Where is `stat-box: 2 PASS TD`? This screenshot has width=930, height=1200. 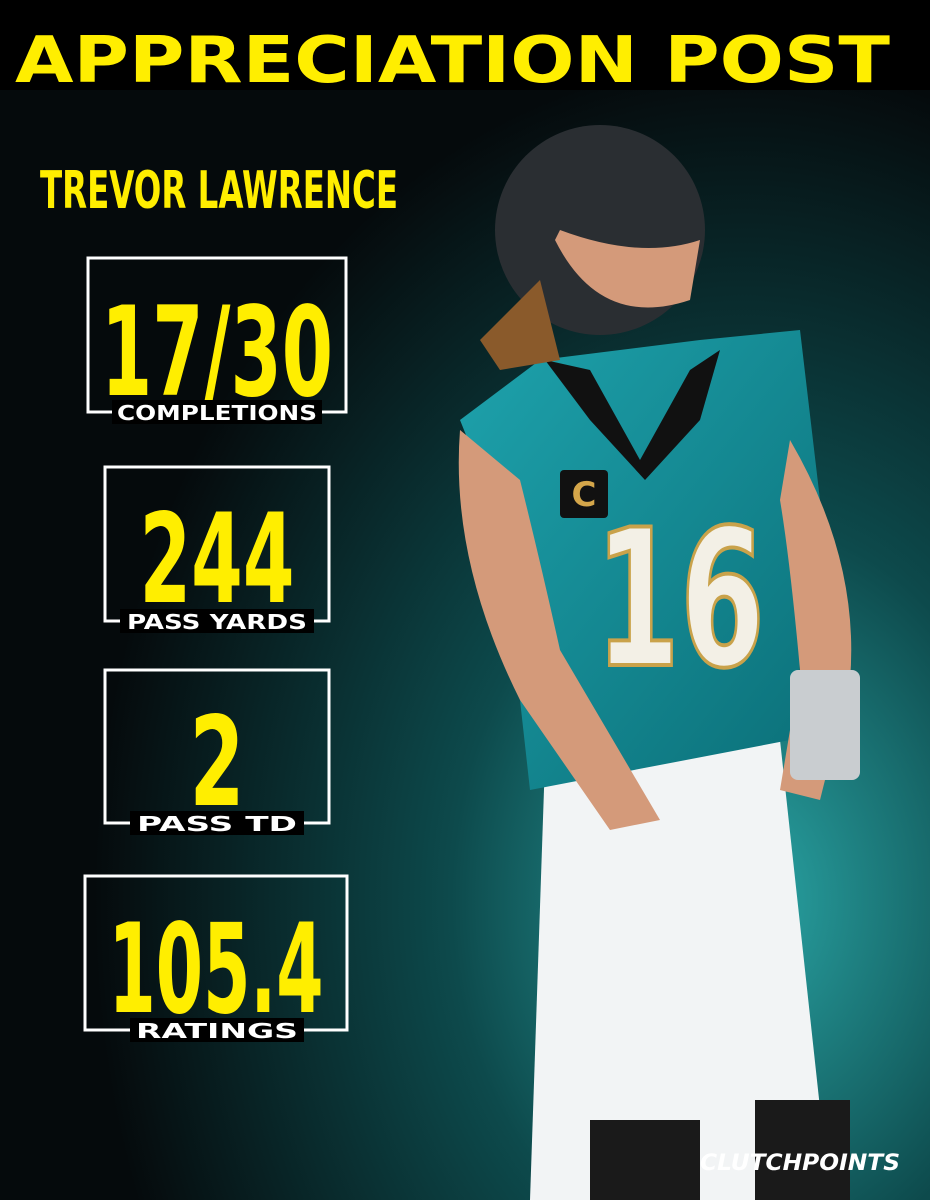
stat-box: 2 PASS TD is located at coordinates (217, 752).